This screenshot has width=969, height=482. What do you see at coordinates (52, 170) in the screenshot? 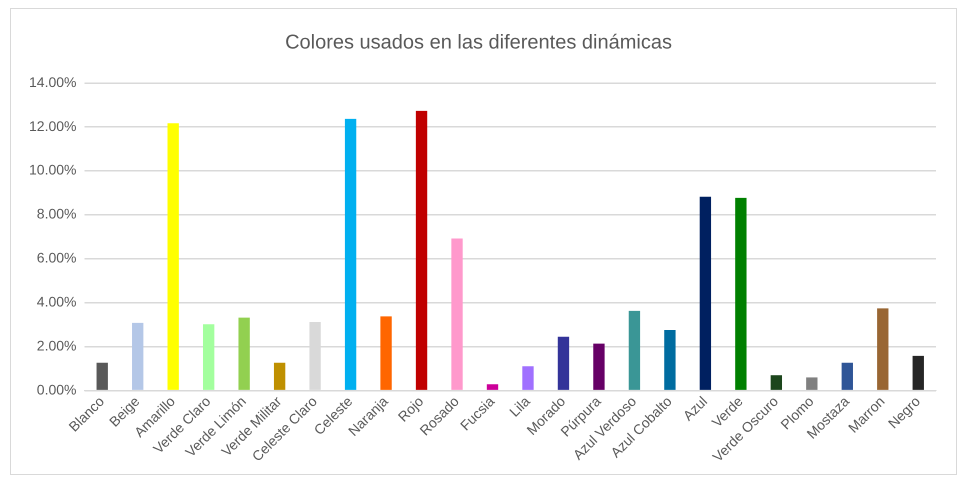
I see `y-tick-label: 10.00%` at bounding box center [52, 170].